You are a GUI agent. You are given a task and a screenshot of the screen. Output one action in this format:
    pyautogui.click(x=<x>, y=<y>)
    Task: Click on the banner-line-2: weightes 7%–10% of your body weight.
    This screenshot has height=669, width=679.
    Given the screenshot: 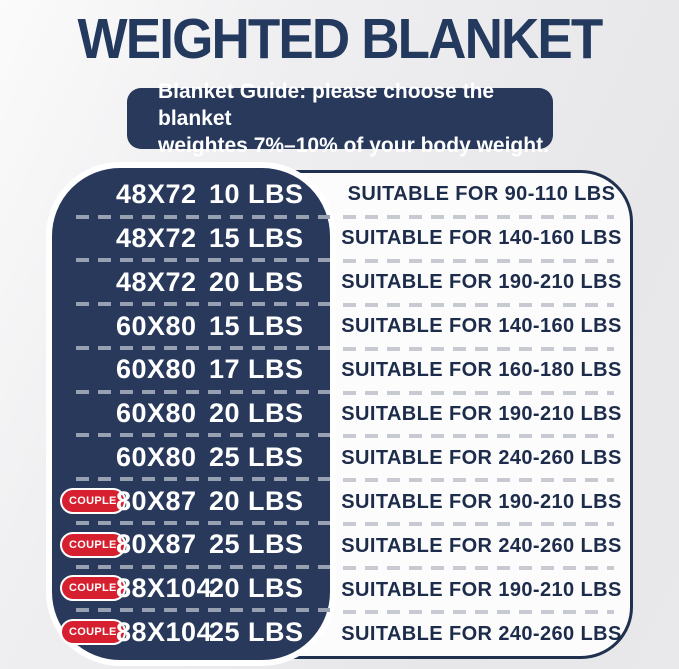 What is the action you would take?
    pyautogui.click(x=353, y=145)
    